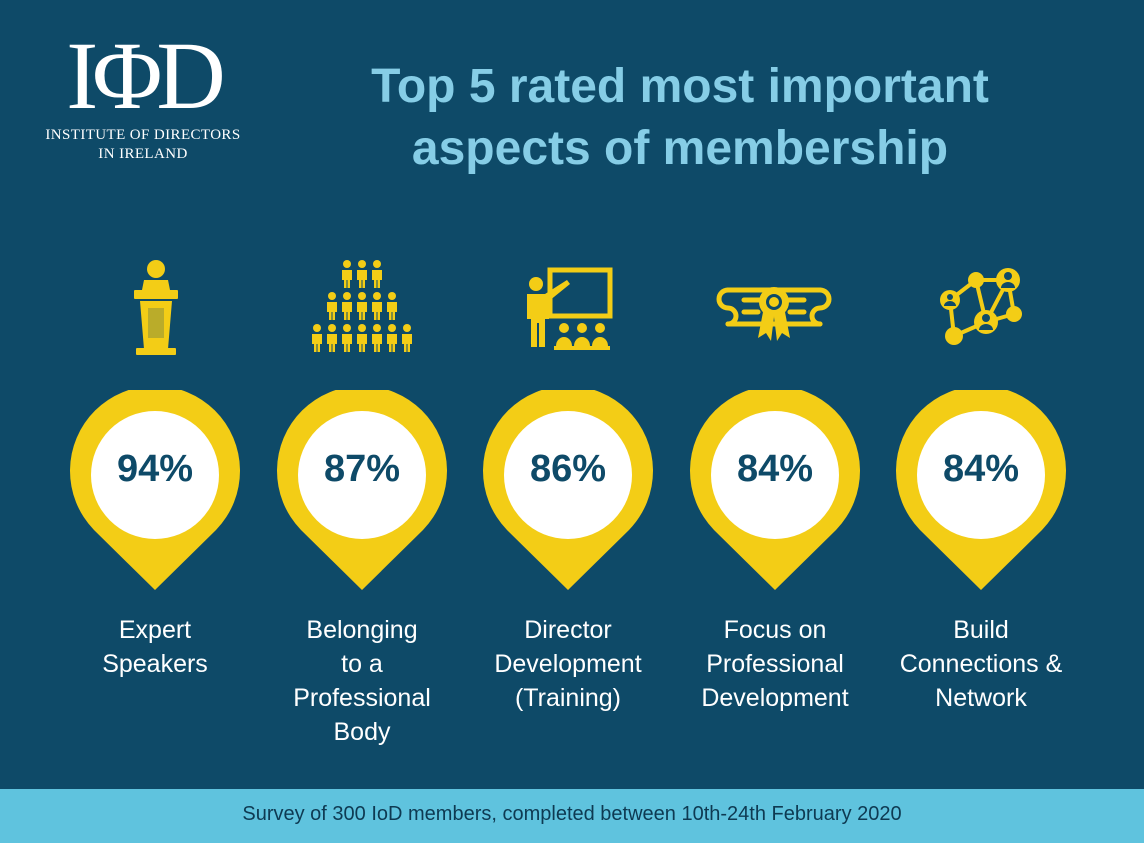 Image resolution: width=1144 pixels, height=843 pixels. I want to click on certificate-icon, so click(774, 306).